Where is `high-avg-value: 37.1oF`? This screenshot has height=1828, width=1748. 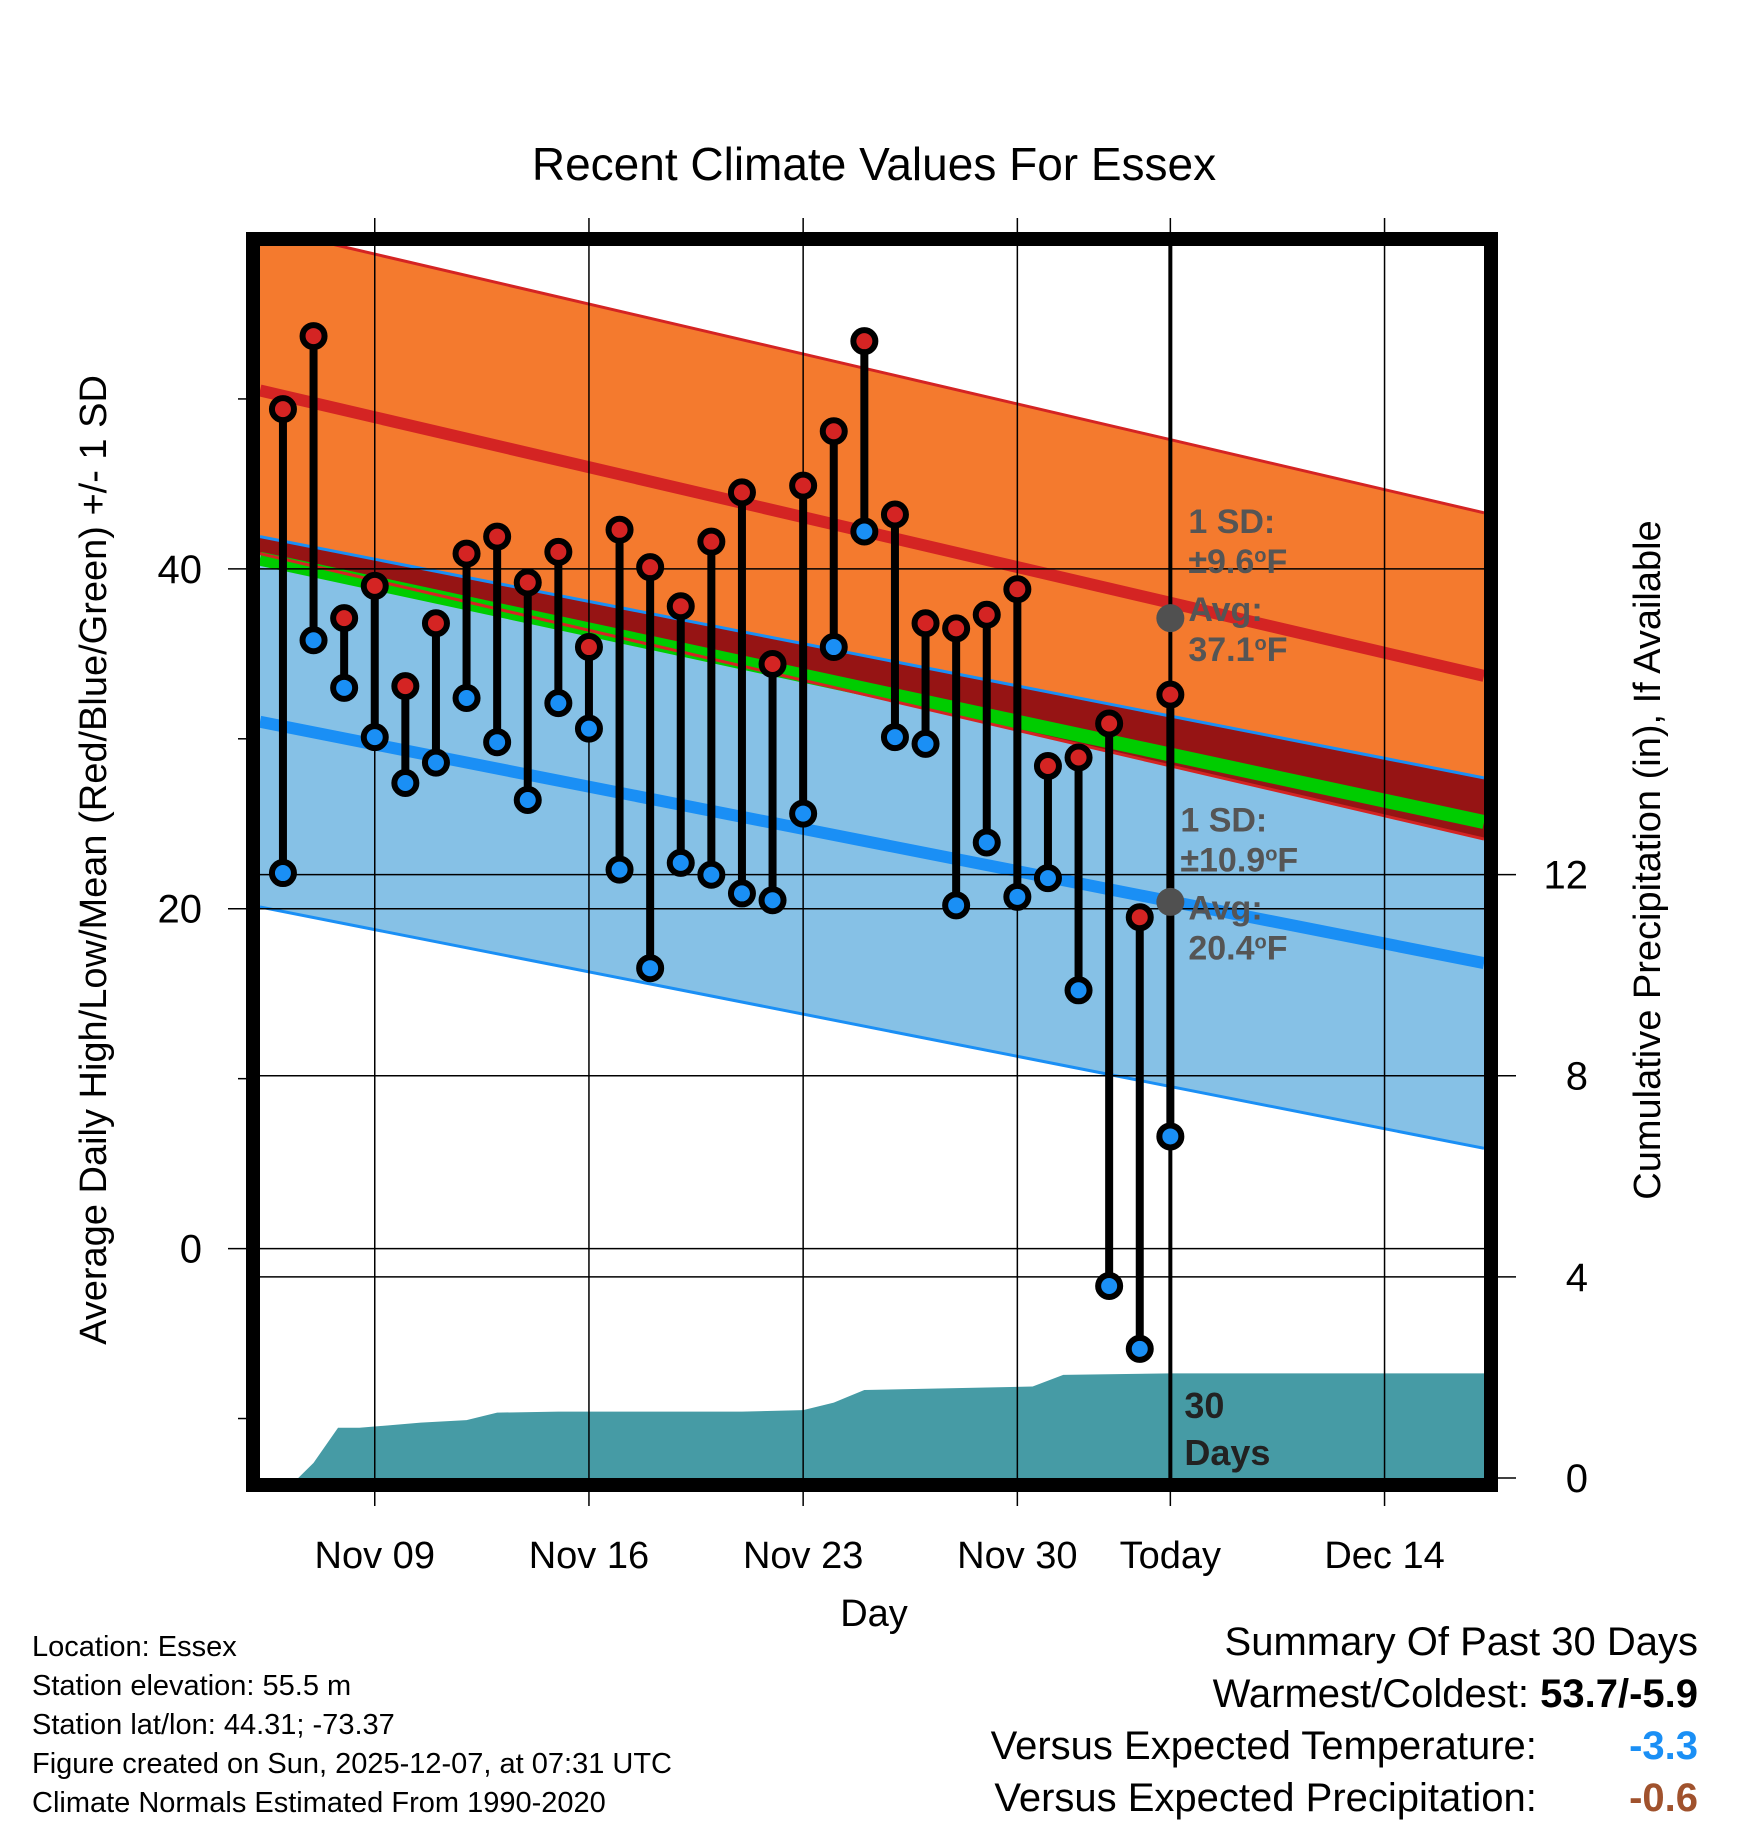
high-avg-value: 37.1oF is located at coordinates (1237, 650).